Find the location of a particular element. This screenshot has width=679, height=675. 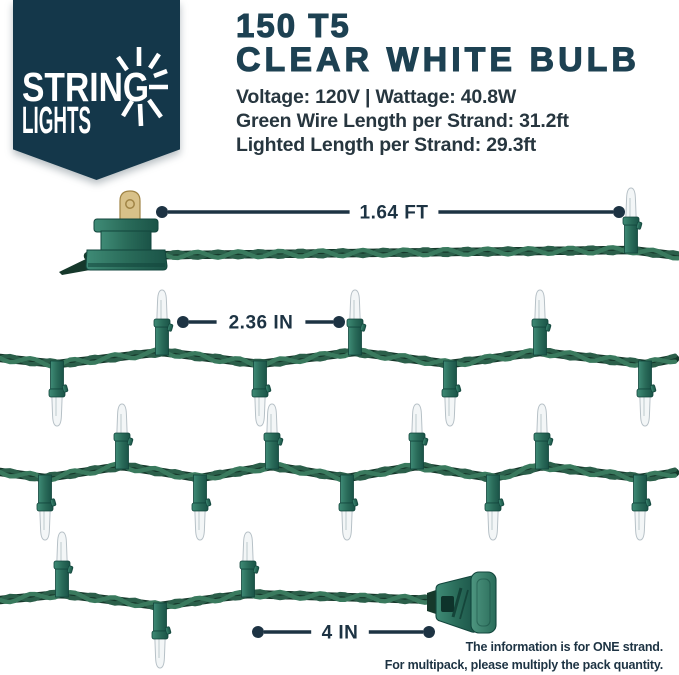

measurement-label: 4 IN is located at coordinates (340, 633).